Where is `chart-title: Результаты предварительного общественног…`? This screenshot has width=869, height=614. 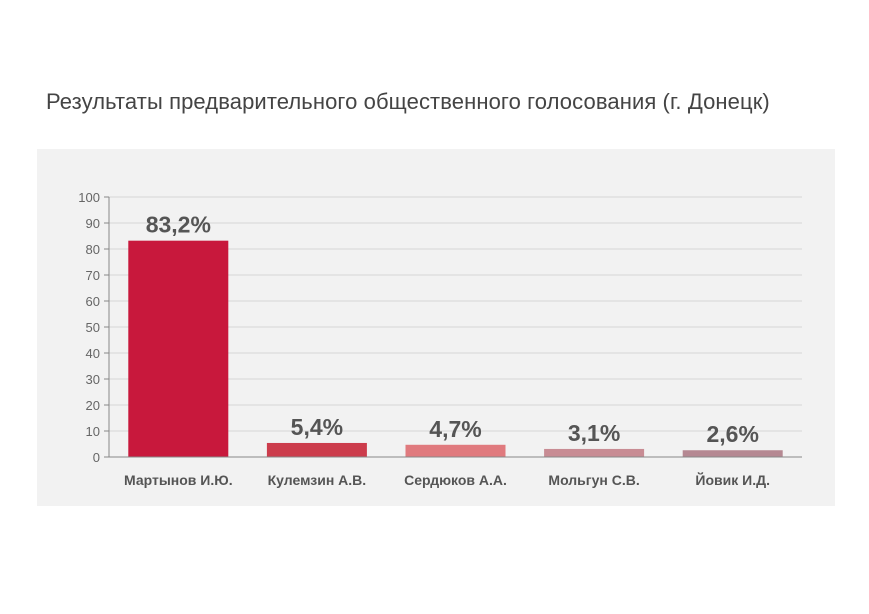
chart-title: Результаты предварительного общественног… is located at coordinates (408, 101).